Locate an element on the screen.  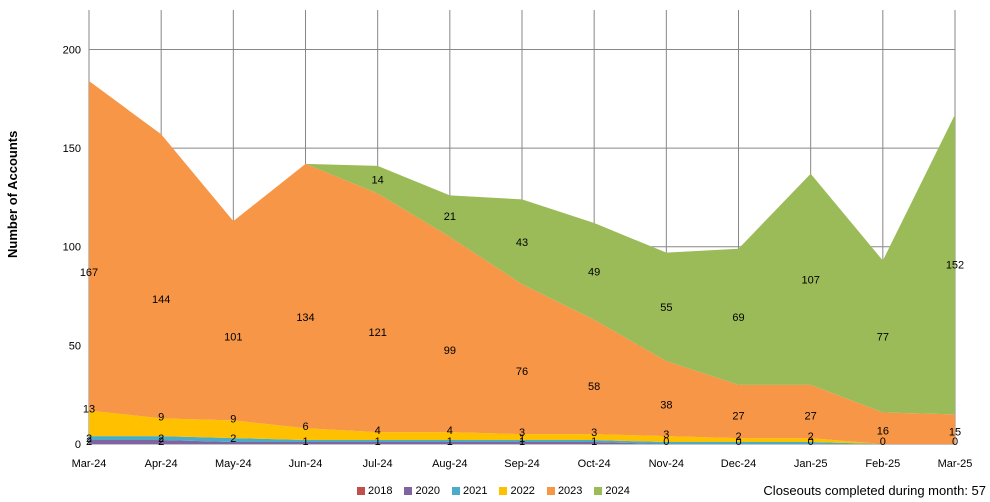
x-tick-label: May-24 is located at coordinates (233, 464).